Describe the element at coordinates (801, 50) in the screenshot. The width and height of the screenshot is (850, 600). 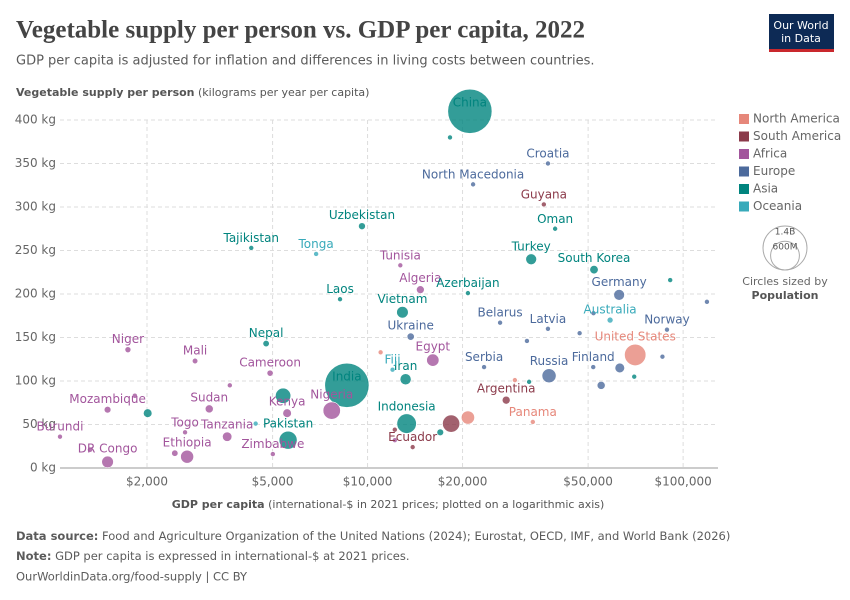
I see `logo-bar` at that location.